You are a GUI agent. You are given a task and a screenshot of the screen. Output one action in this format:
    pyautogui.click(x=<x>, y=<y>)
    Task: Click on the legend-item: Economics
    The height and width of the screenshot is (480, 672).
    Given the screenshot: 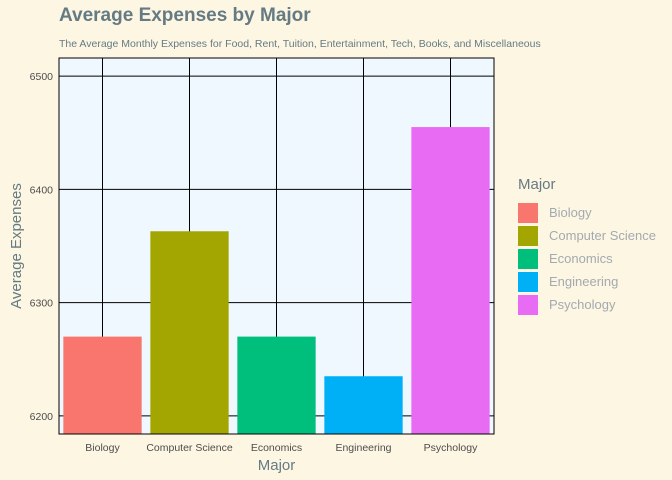 What is the action you would take?
    pyautogui.click(x=587, y=258)
    